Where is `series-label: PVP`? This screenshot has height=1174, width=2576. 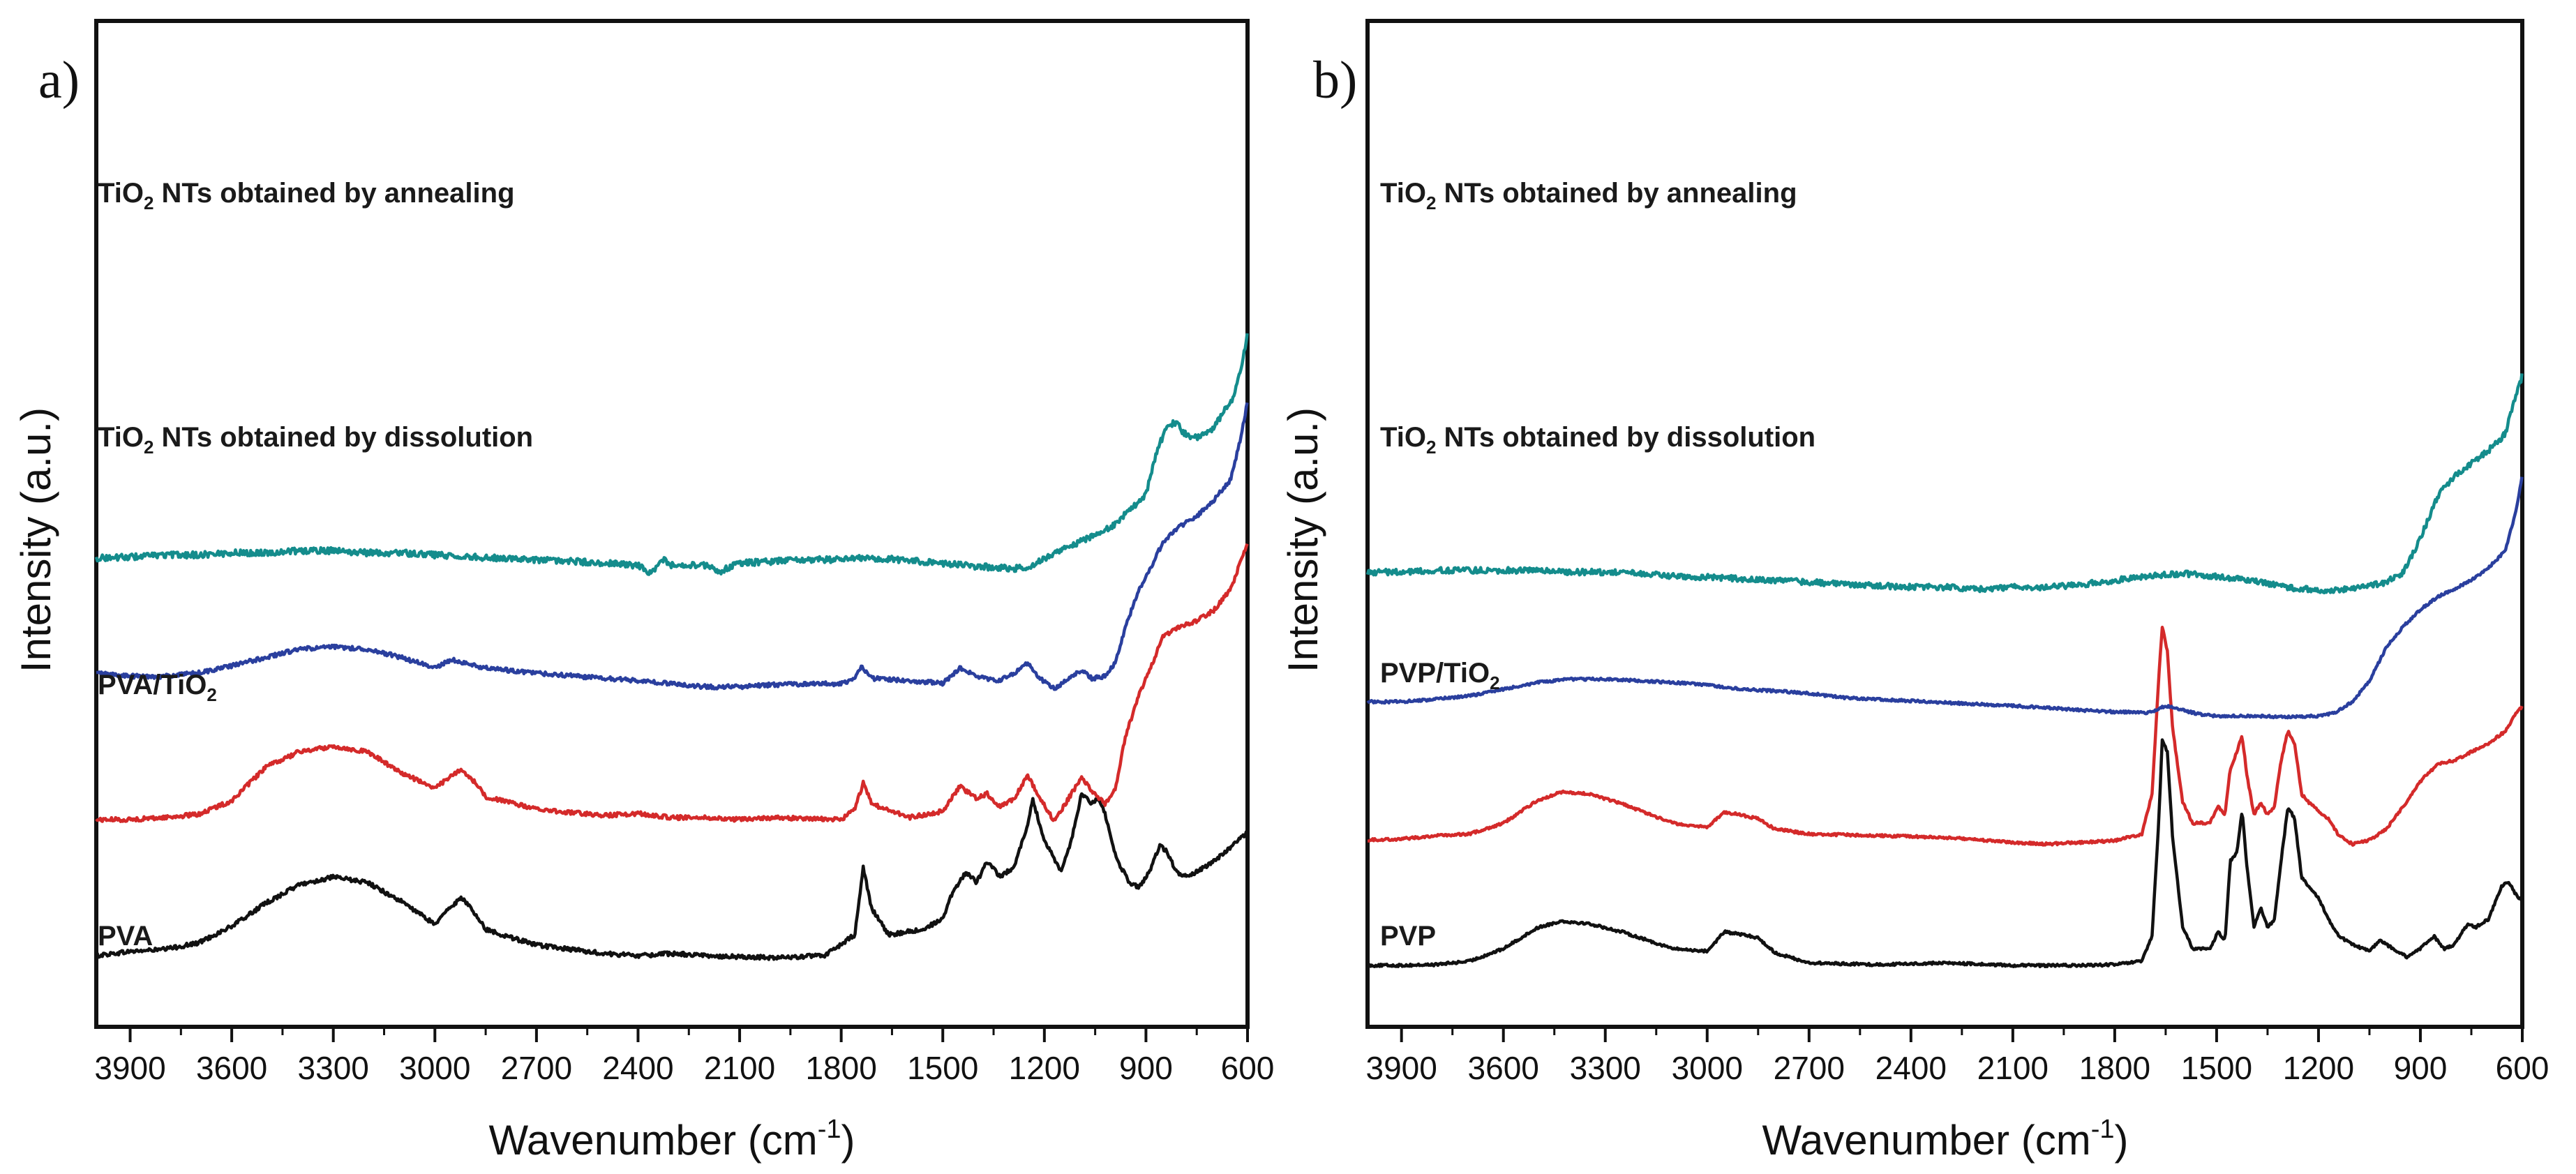
series-label: PVP is located at coordinates (1408, 936).